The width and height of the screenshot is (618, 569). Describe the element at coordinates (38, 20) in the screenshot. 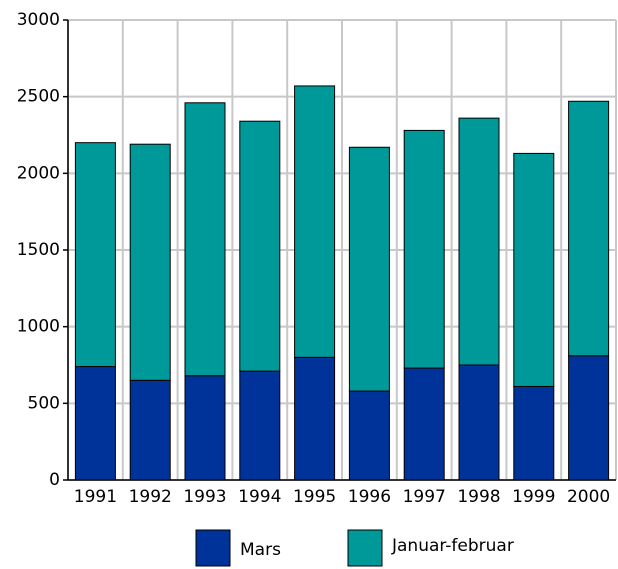

I see `y-tick-label: 3000` at that location.